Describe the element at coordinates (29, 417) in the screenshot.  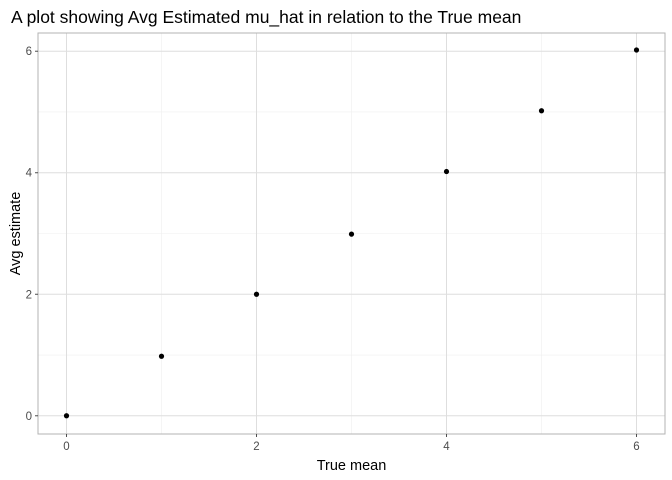
I see `y-tick-label: 0` at that location.